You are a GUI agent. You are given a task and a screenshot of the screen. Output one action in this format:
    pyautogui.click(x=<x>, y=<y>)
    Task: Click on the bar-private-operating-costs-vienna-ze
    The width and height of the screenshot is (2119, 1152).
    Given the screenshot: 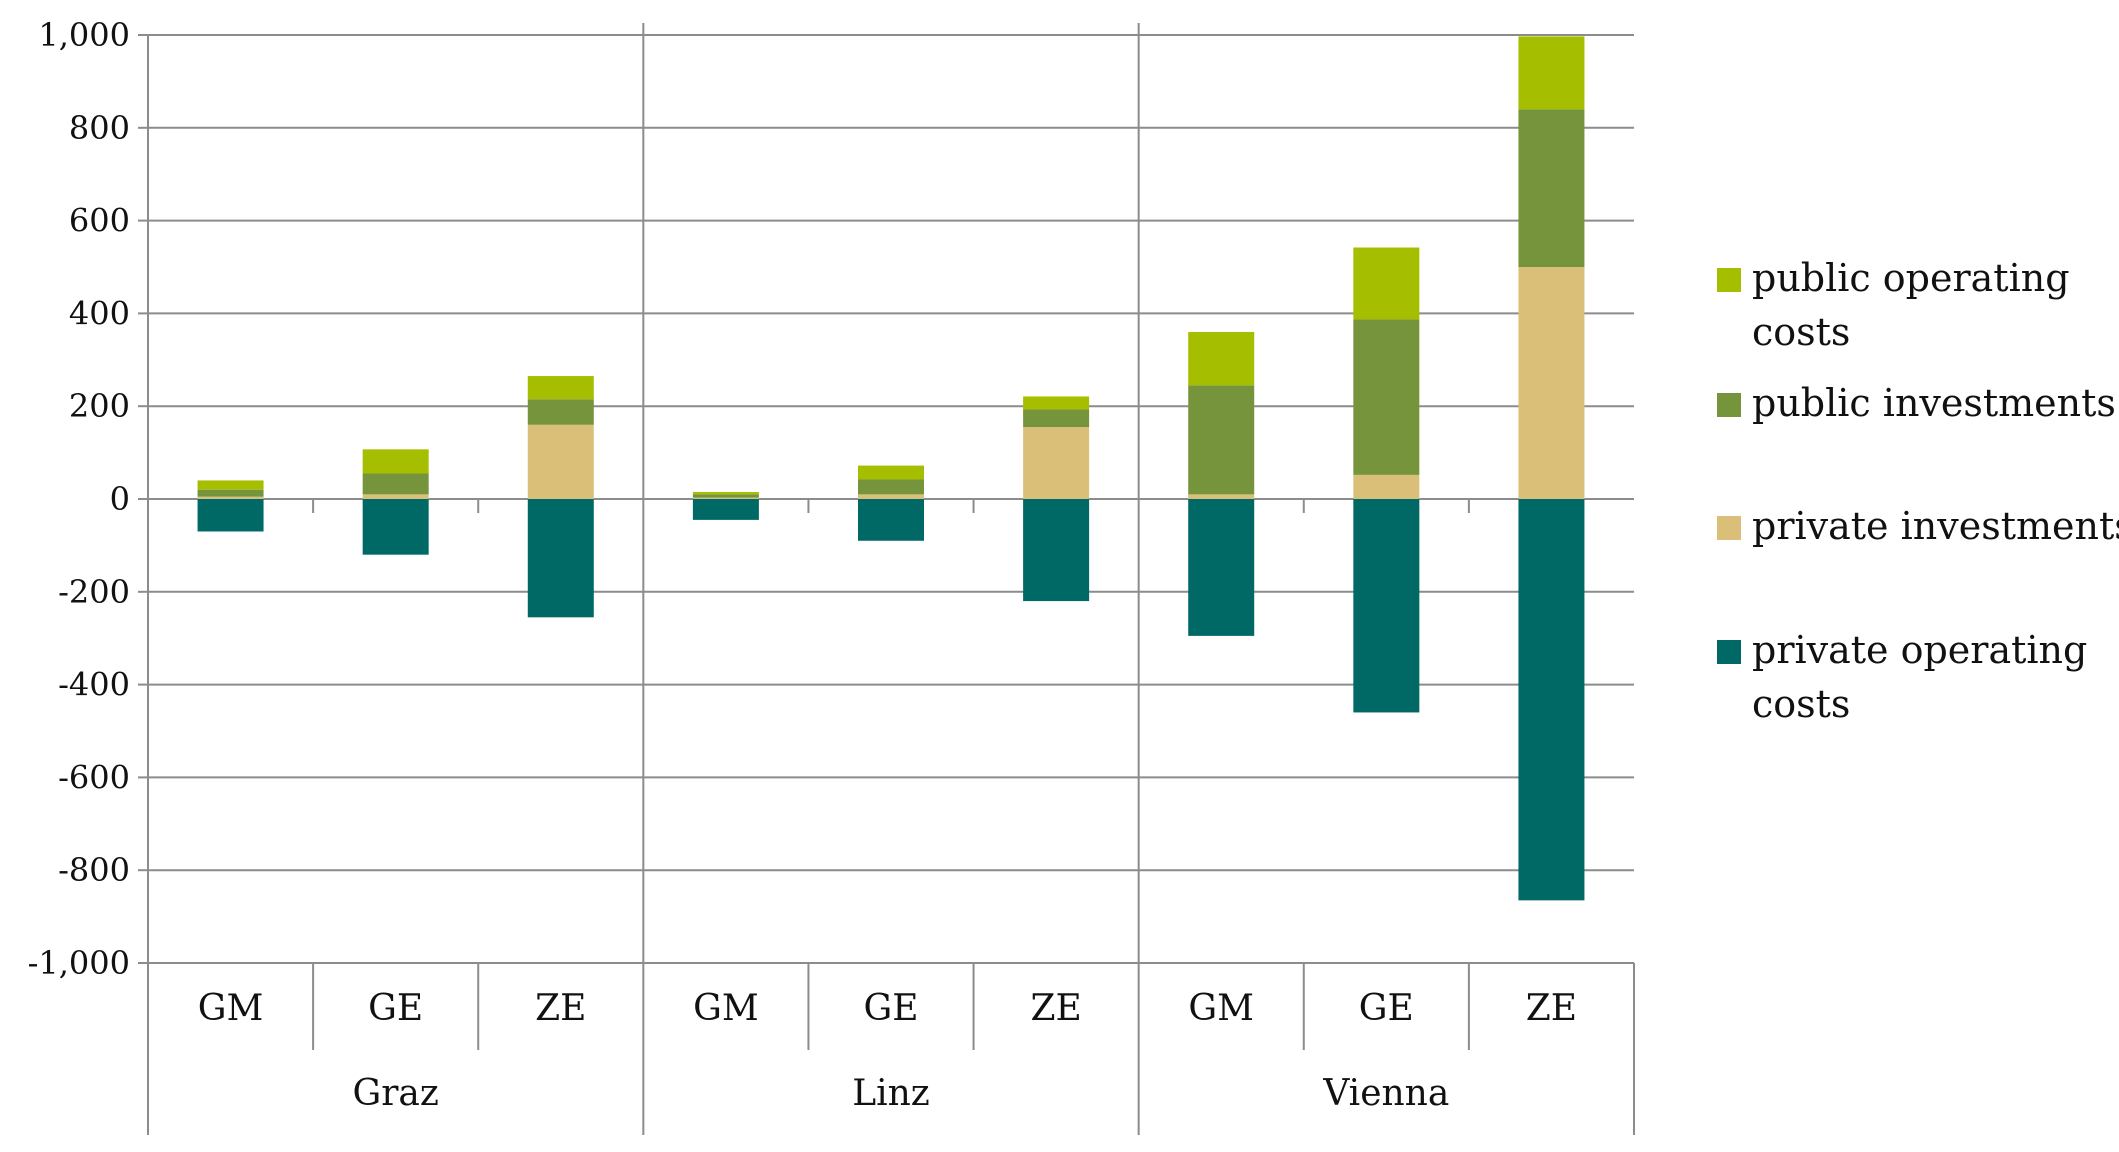 What is the action you would take?
    pyautogui.click(x=1551, y=700)
    